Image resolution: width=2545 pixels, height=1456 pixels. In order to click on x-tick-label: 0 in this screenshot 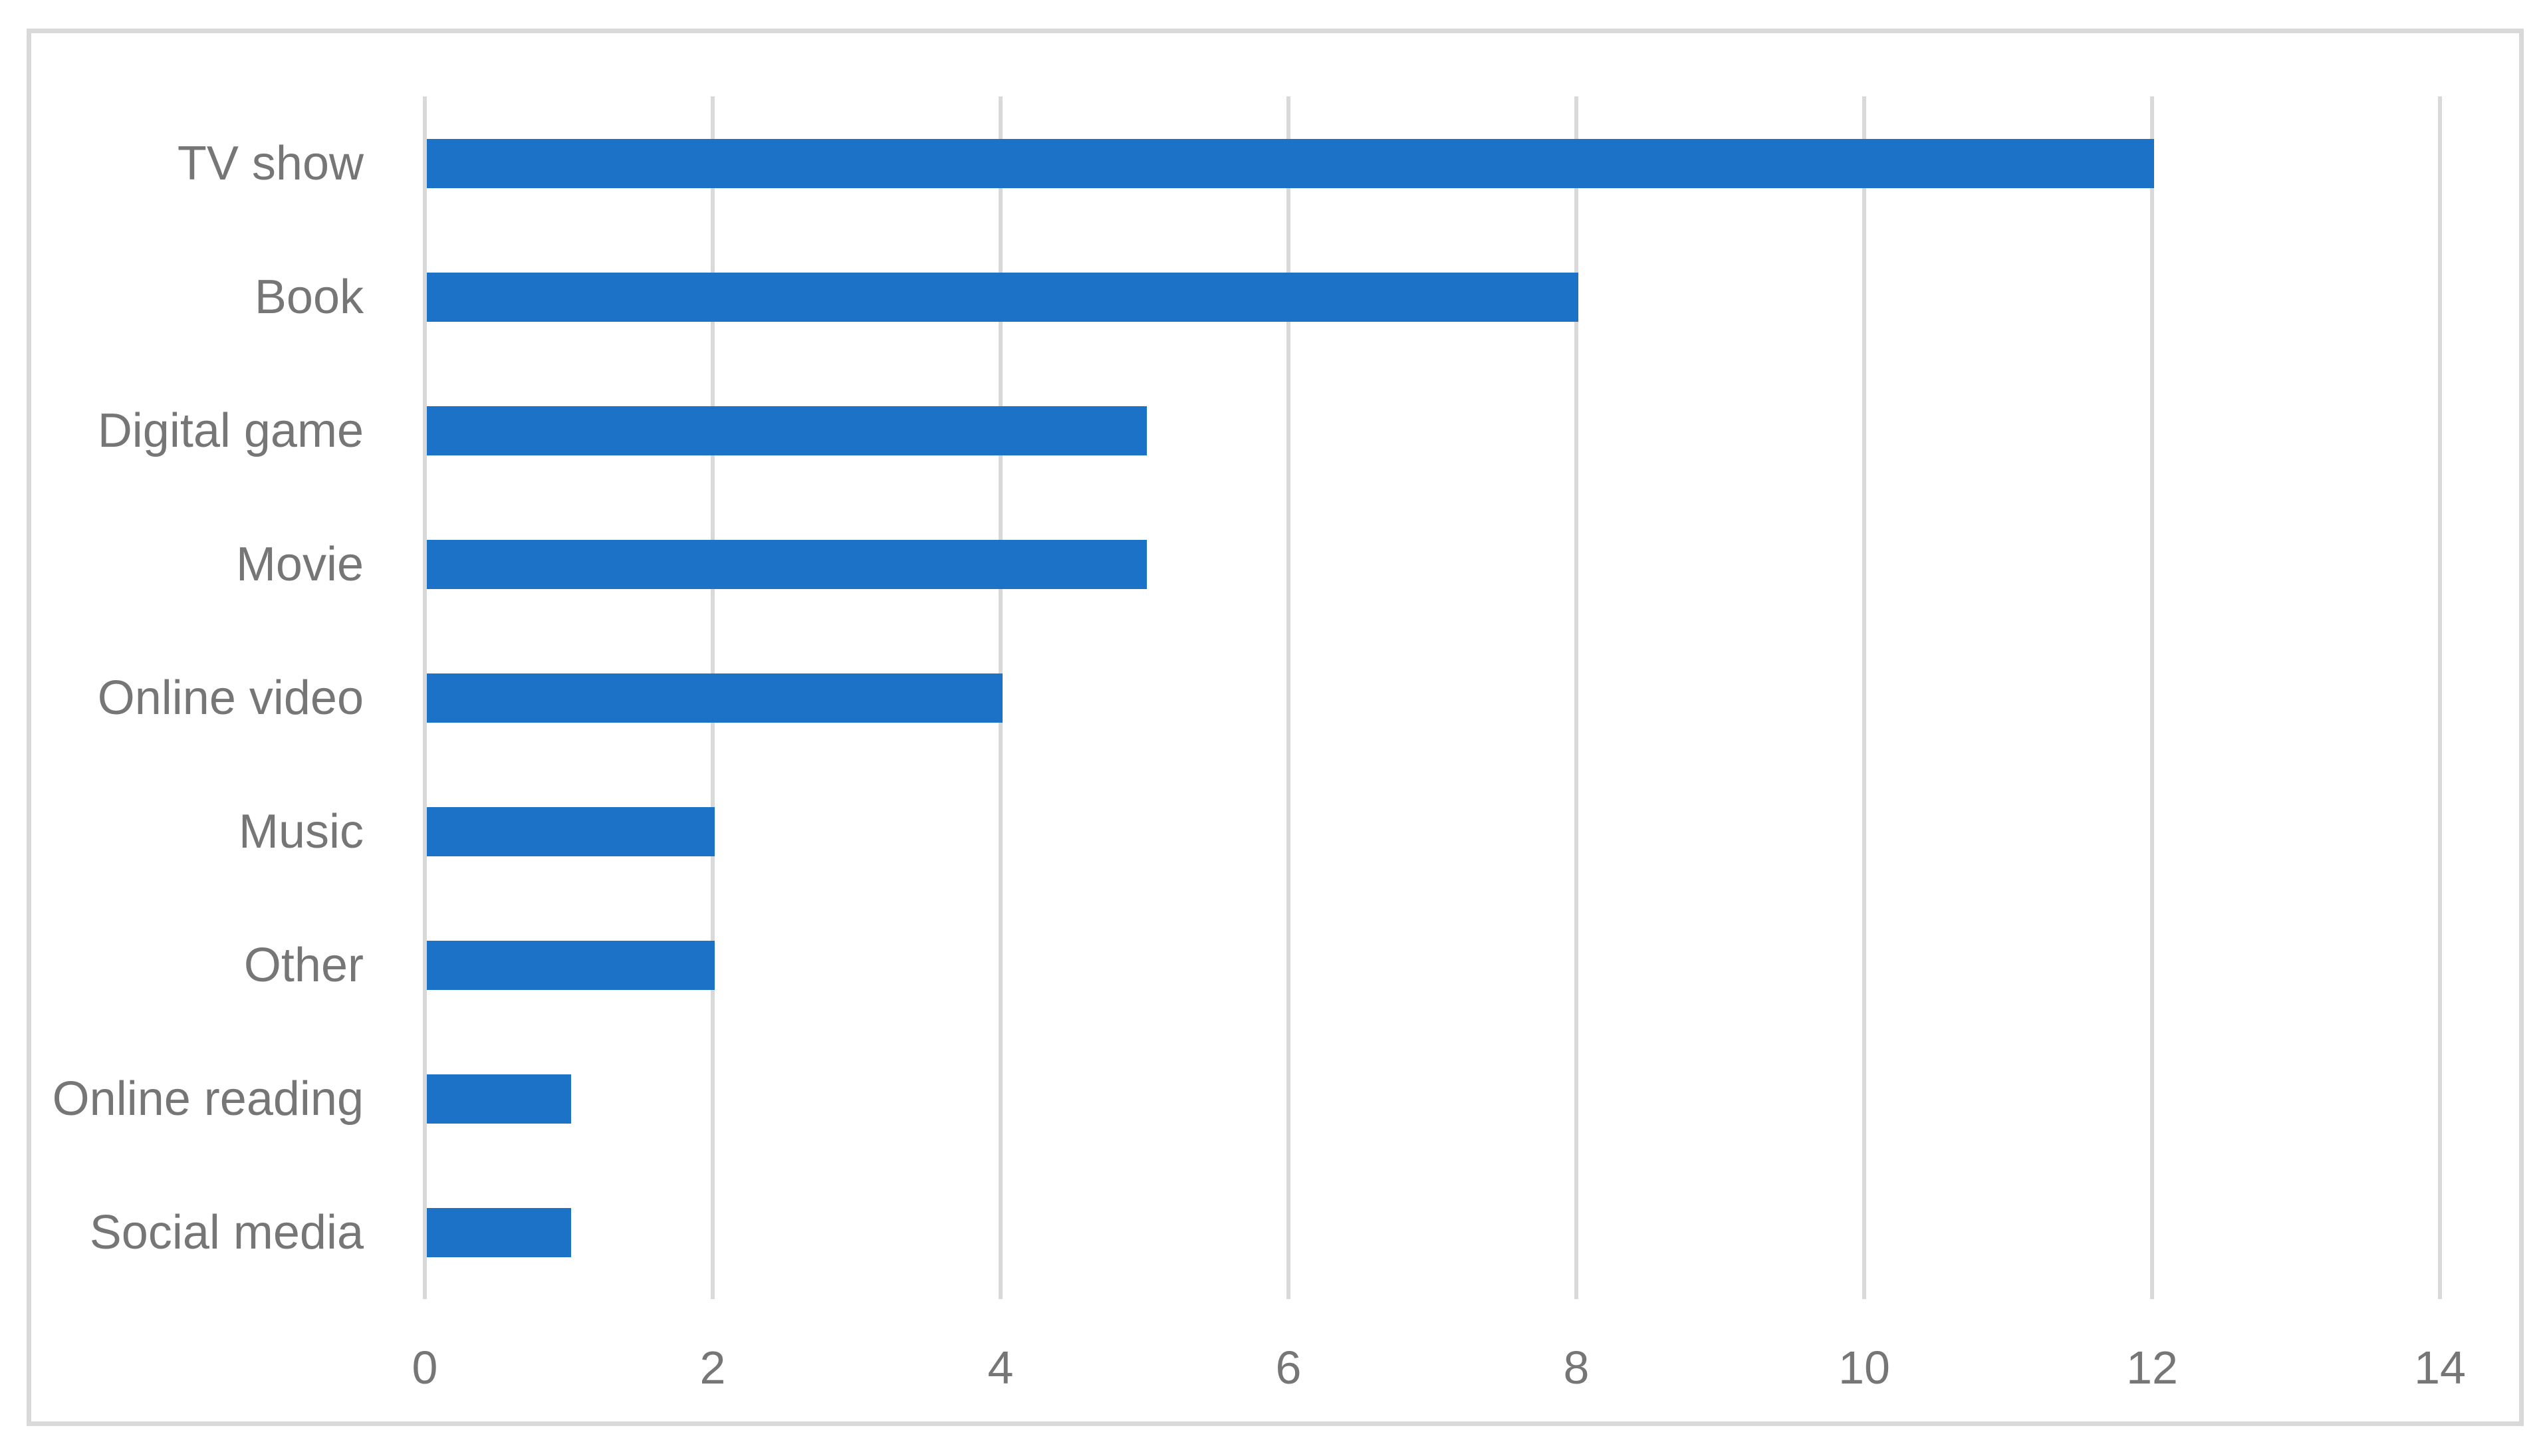, I will do `click(425, 1368)`.